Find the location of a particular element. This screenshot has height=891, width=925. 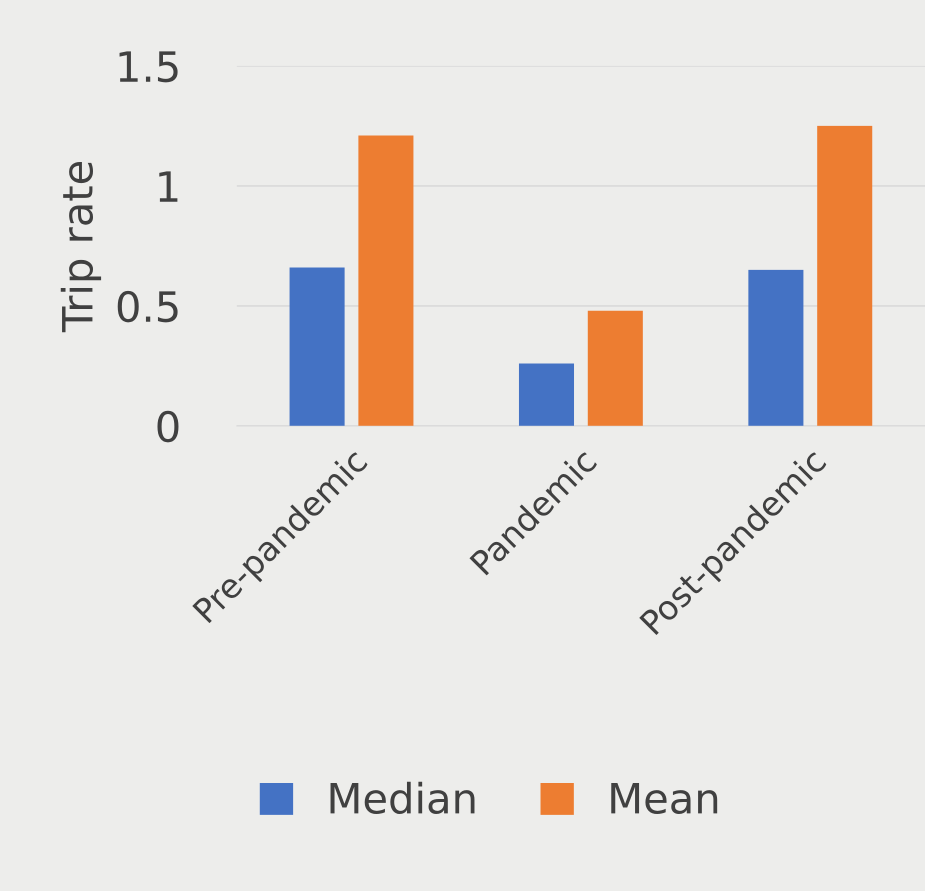

y-tick-label: 0 is located at coordinates (167, 426).